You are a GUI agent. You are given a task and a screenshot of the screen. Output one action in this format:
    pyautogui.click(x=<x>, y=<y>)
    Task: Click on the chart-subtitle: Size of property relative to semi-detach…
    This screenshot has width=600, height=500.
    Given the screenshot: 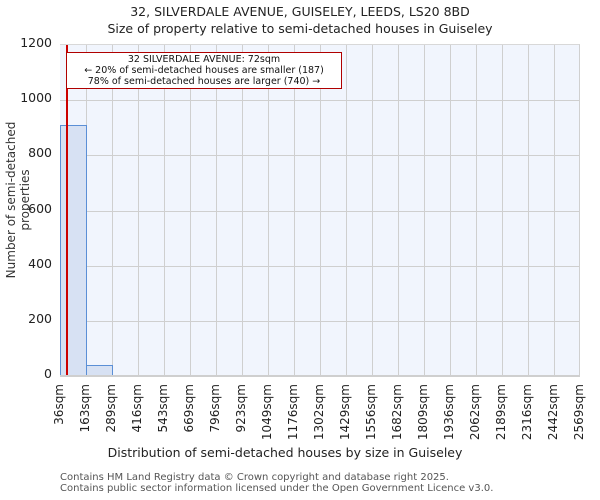 What is the action you would take?
    pyautogui.click(x=300, y=28)
    